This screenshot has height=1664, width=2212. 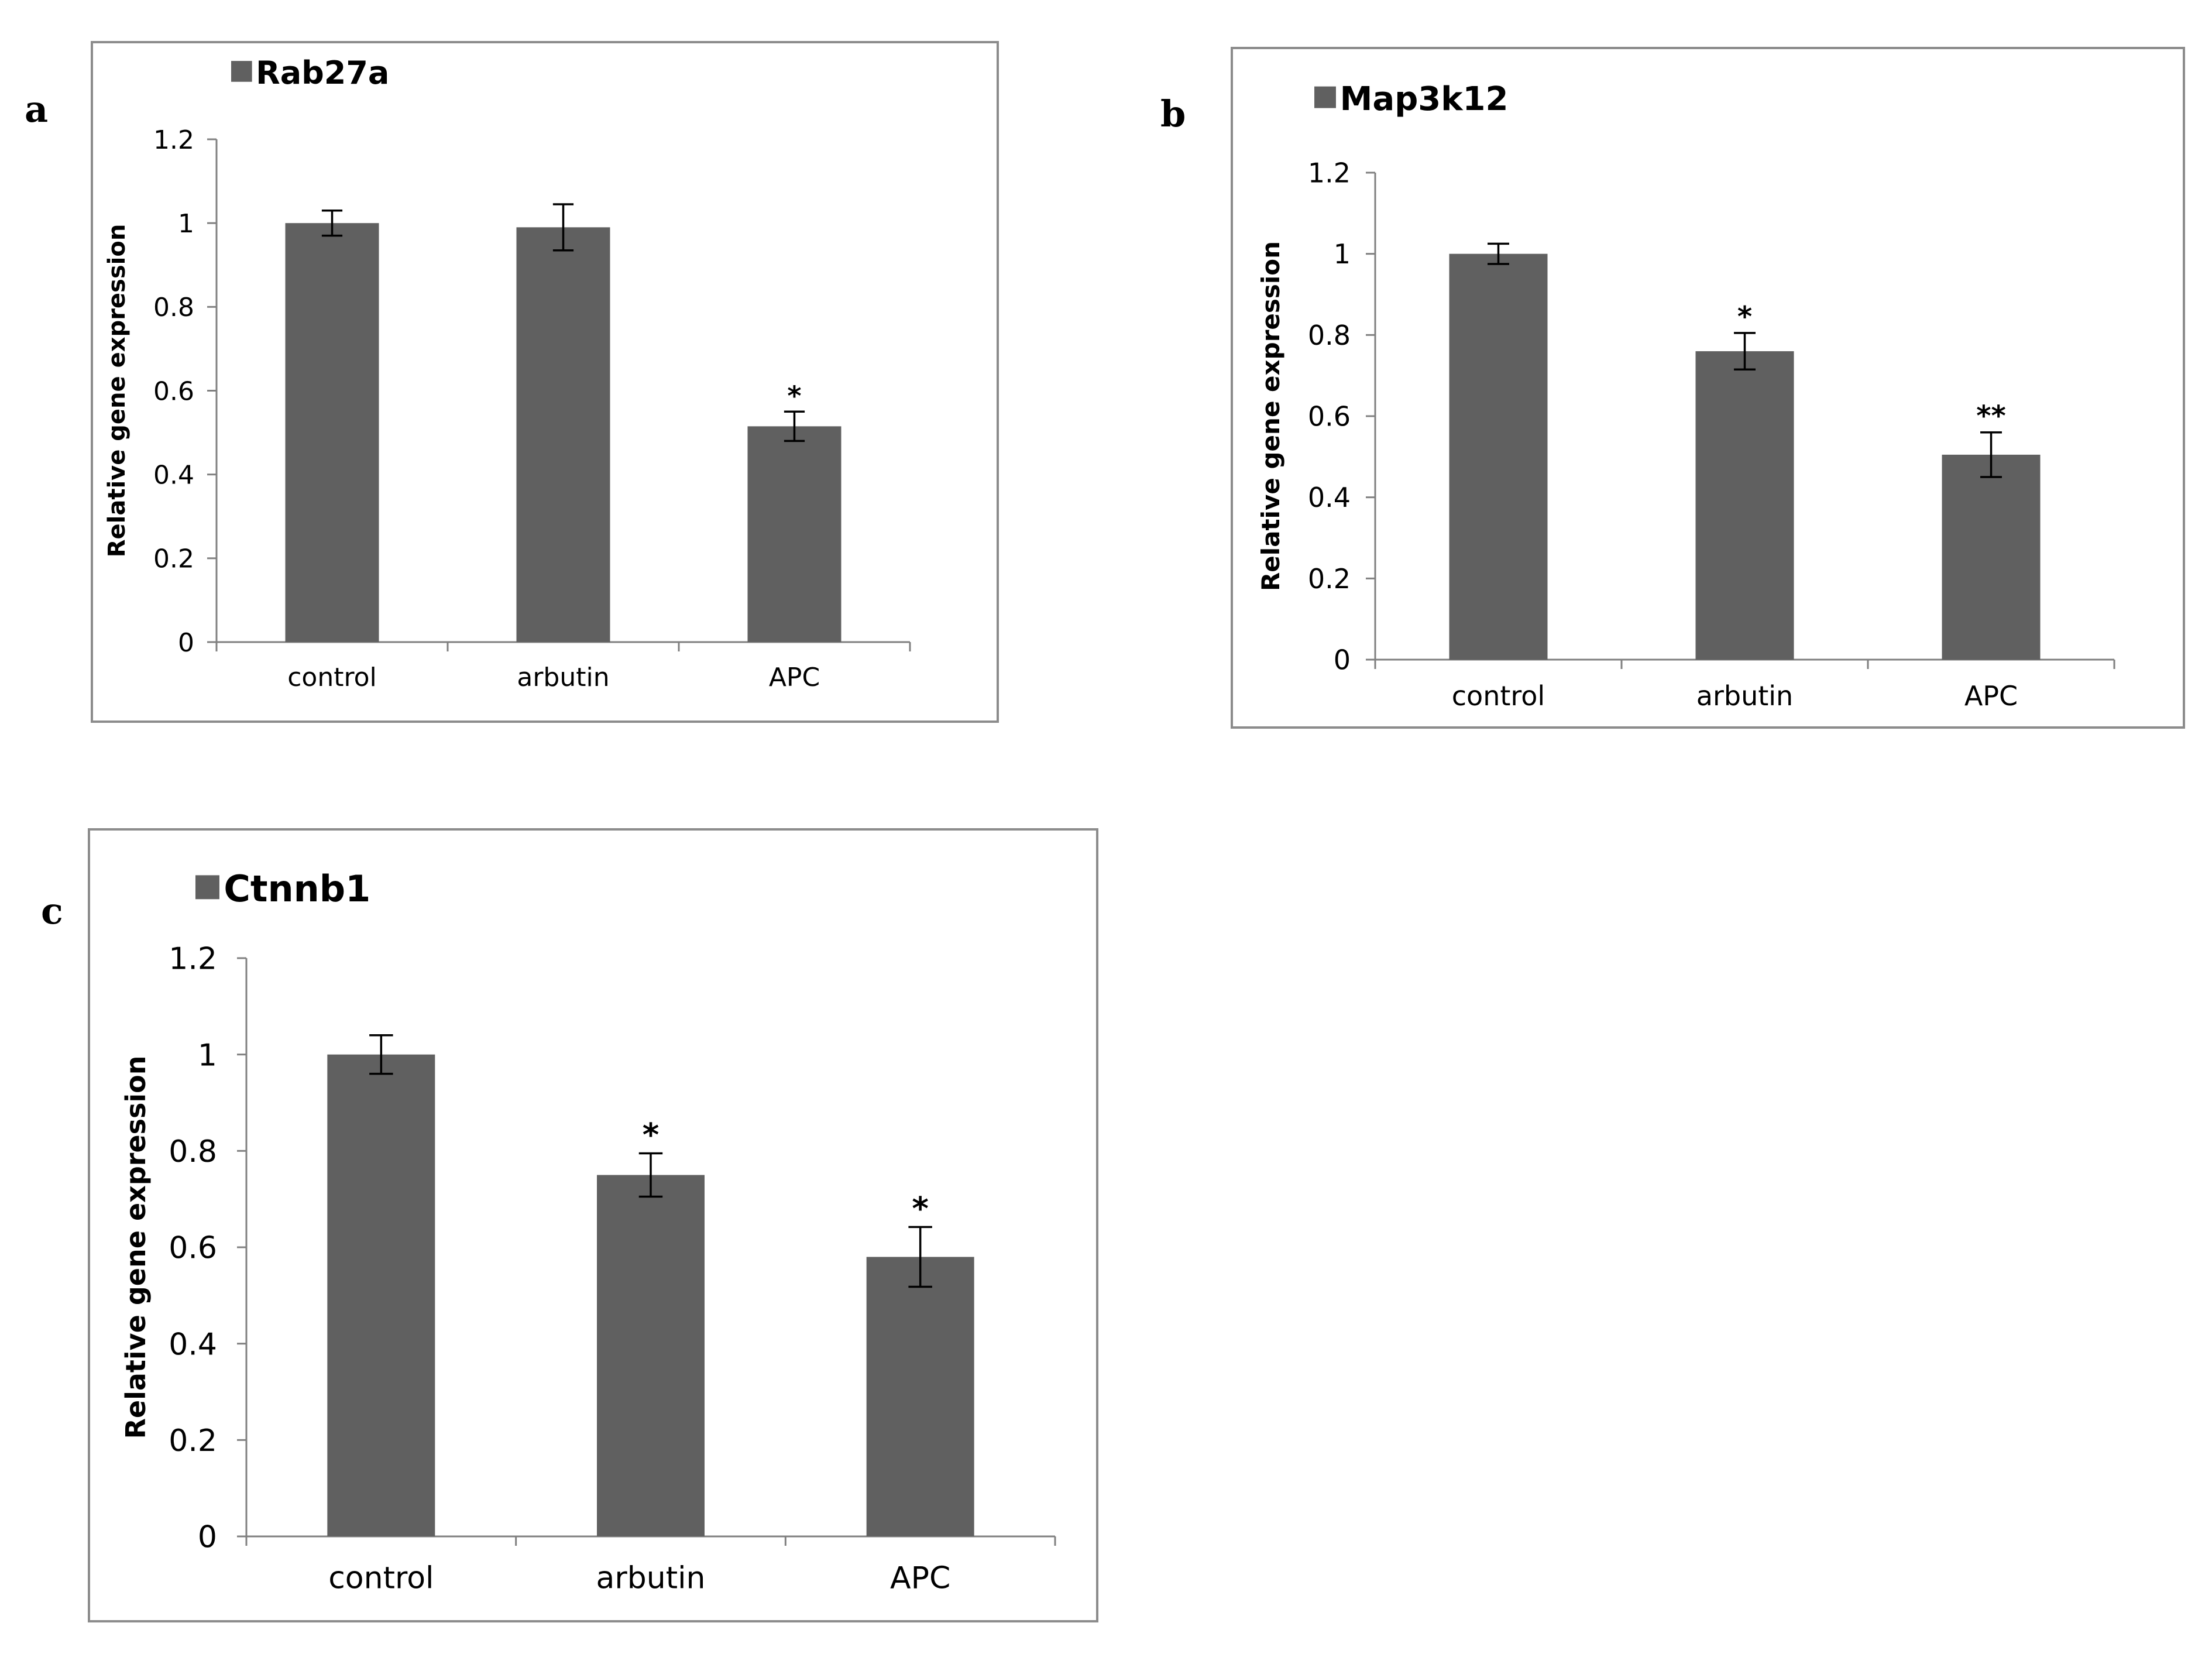 I want to click on panel-label-b: b, so click(x=1173, y=113).